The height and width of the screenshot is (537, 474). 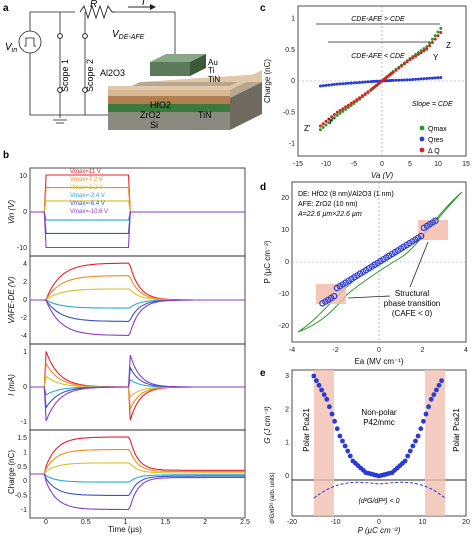 What do you see at coordinates (378, 350) in the screenshot?
I see `d-x-ticks: -4 -2 0 2 4` at bounding box center [378, 350].